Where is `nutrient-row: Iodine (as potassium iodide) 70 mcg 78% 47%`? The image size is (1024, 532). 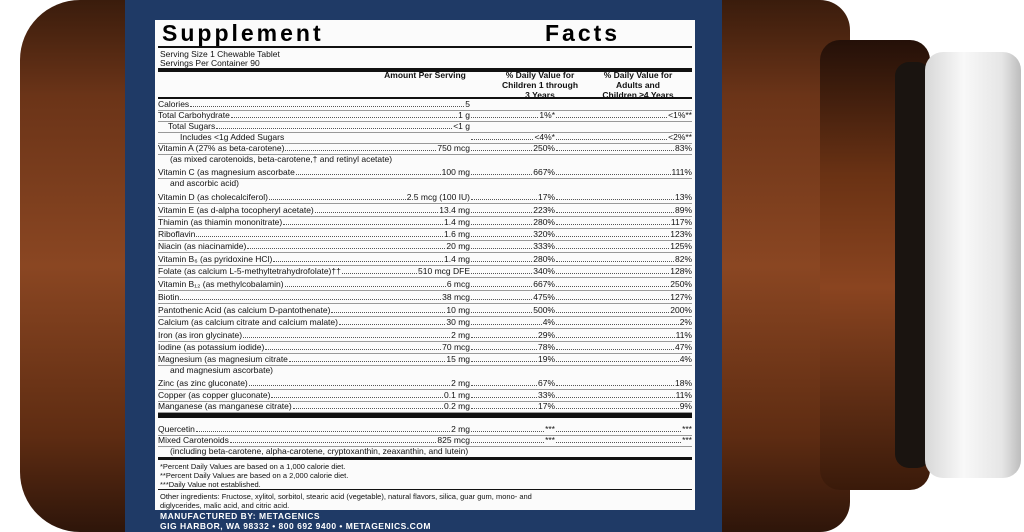
nutrient-row: Iodine (as potassium iodide) 70 mcg 78% 47% is located at coordinates (425, 348).